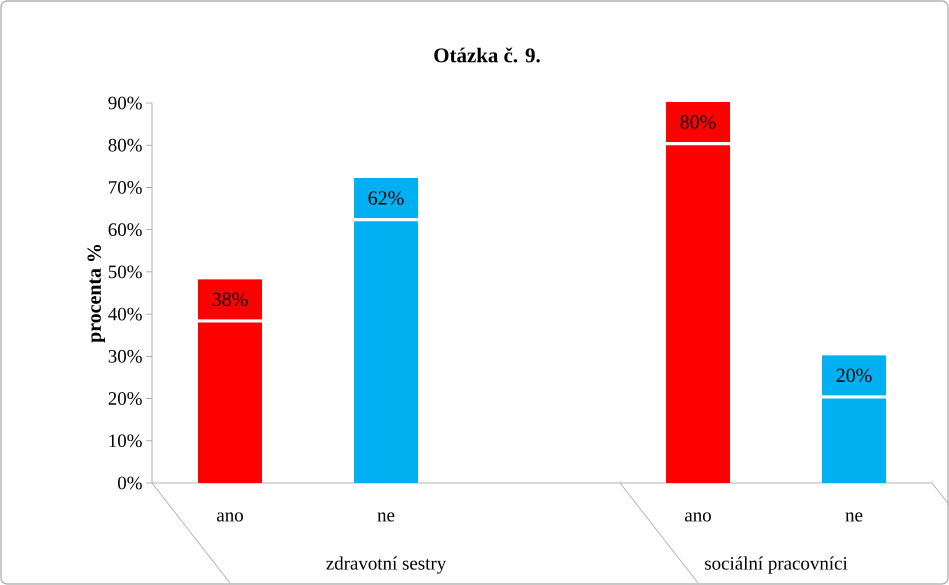 Image resolution: width=949 pixels, height=585 pixels. I want to click on data-label: 62%, so click(386, 198).